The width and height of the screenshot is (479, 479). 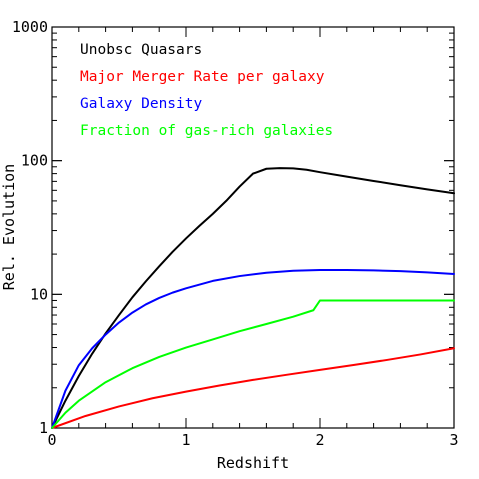 I want to click on legend-entry-galaxy-density: Galaxy Density, so click(x=141, y=104).